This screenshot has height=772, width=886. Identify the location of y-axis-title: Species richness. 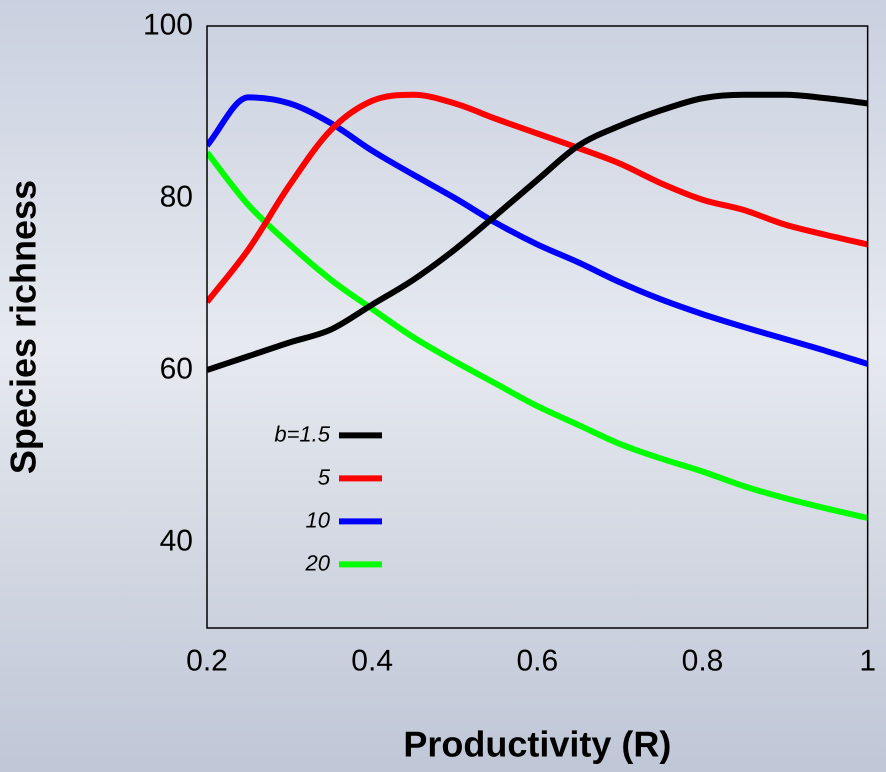
(23, 327).